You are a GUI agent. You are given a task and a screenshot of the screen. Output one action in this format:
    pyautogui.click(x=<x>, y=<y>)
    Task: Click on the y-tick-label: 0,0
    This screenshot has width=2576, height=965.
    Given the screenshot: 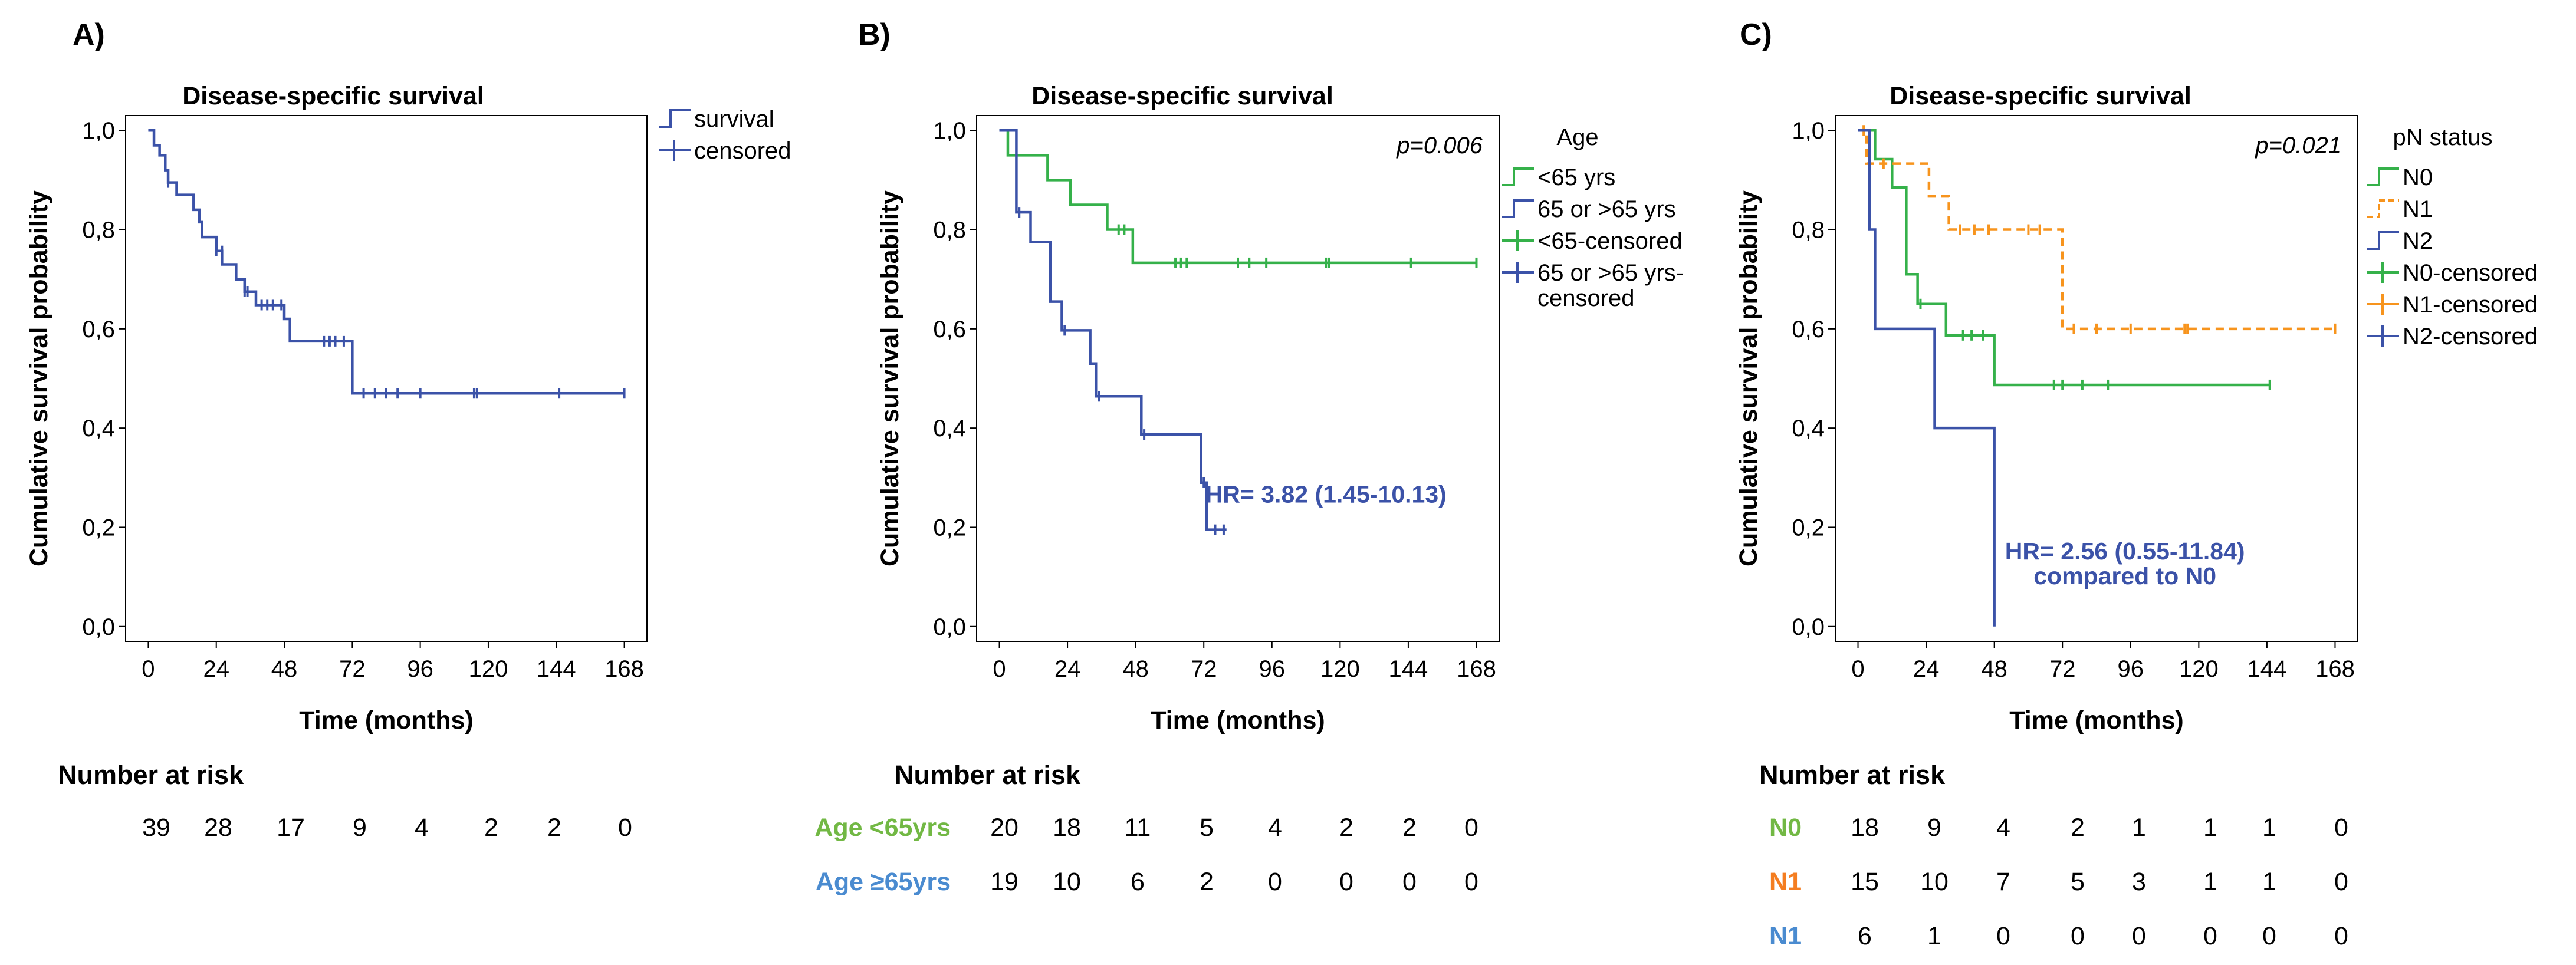 What is the action you would take?
    pyautogui.click(x=1808, y=627)
    